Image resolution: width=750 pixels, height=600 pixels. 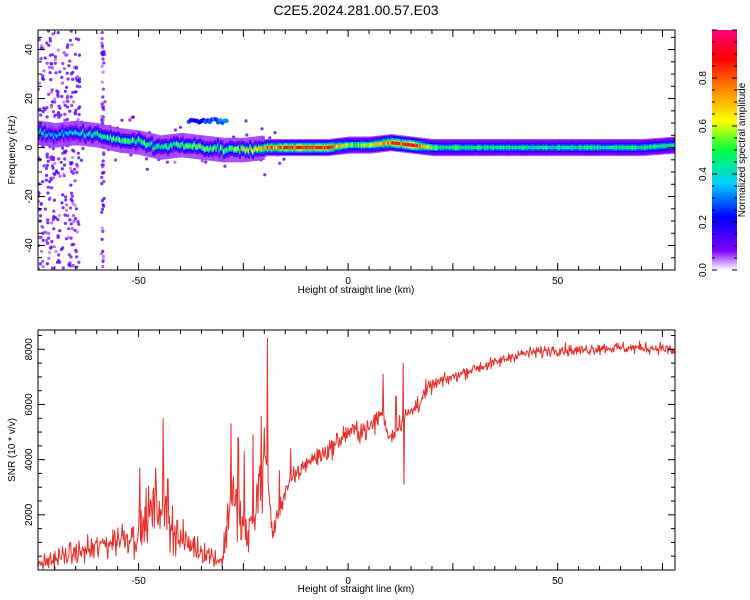 I want to click on spectrogram-y-tick-label: -40, so click(x=29, y=245).